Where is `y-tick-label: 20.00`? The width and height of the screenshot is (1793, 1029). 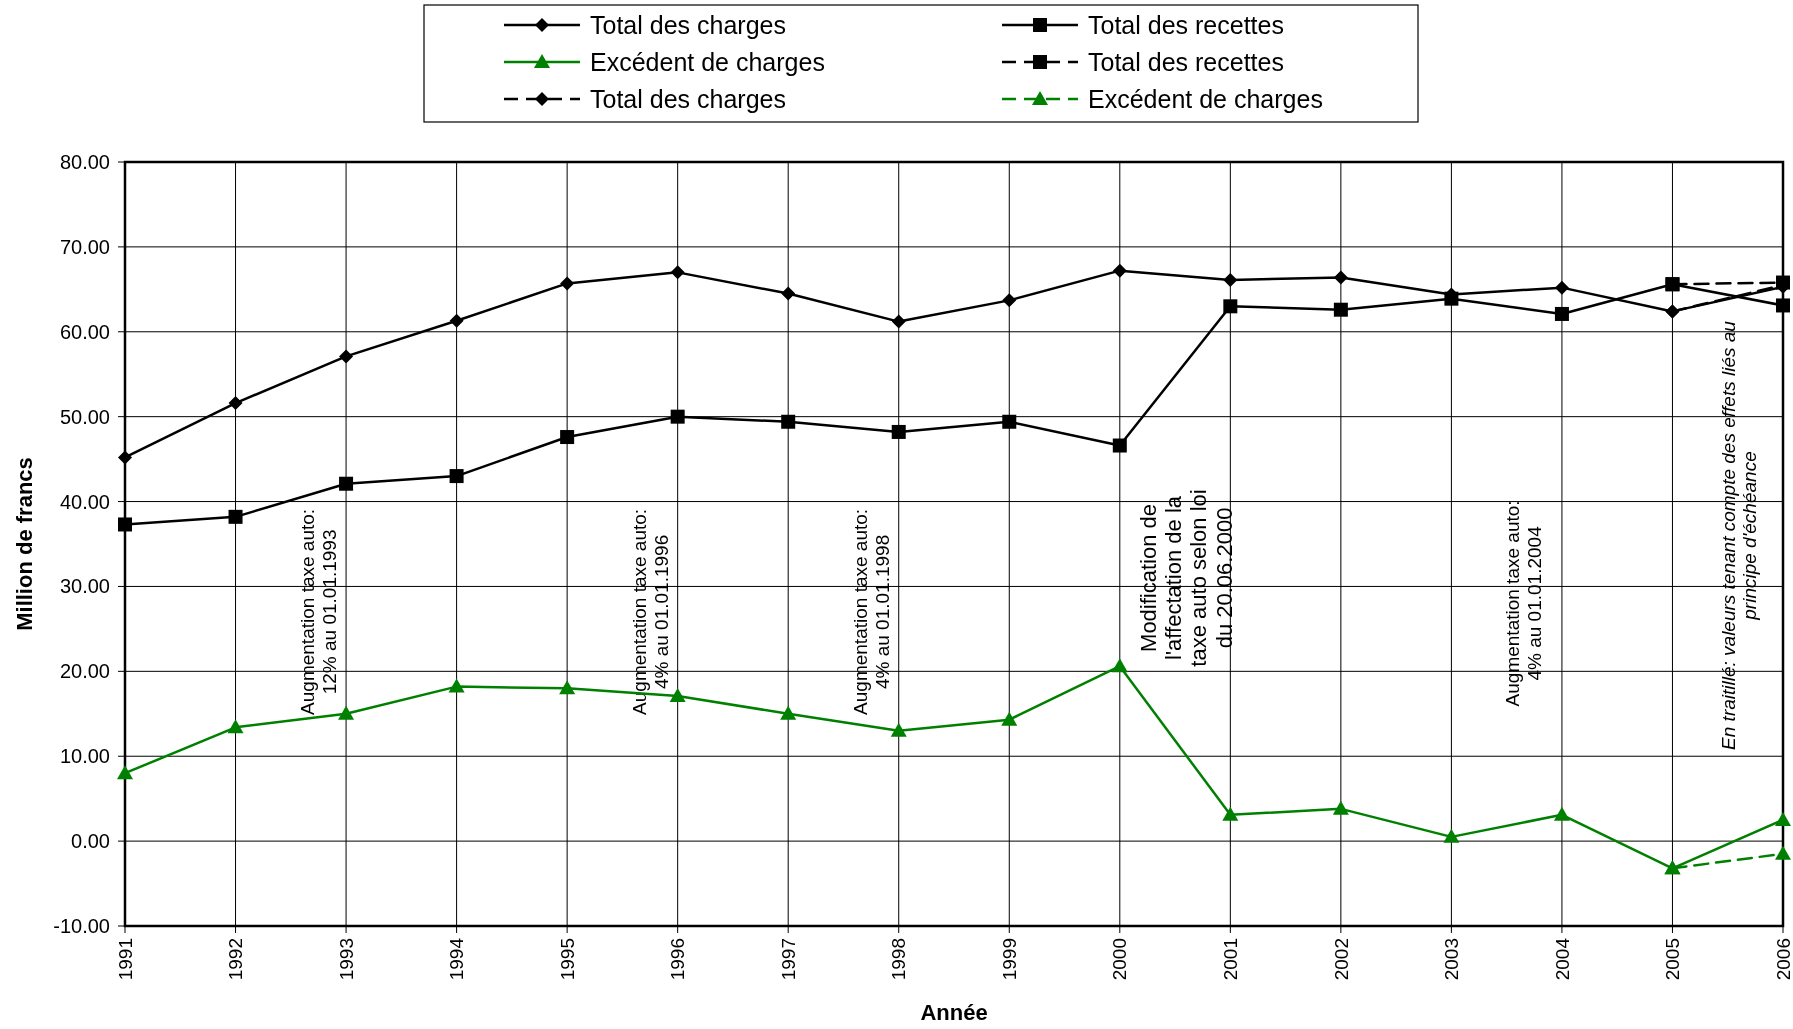 y-tick-label: 20.00 is located at coordinates (84, 671).